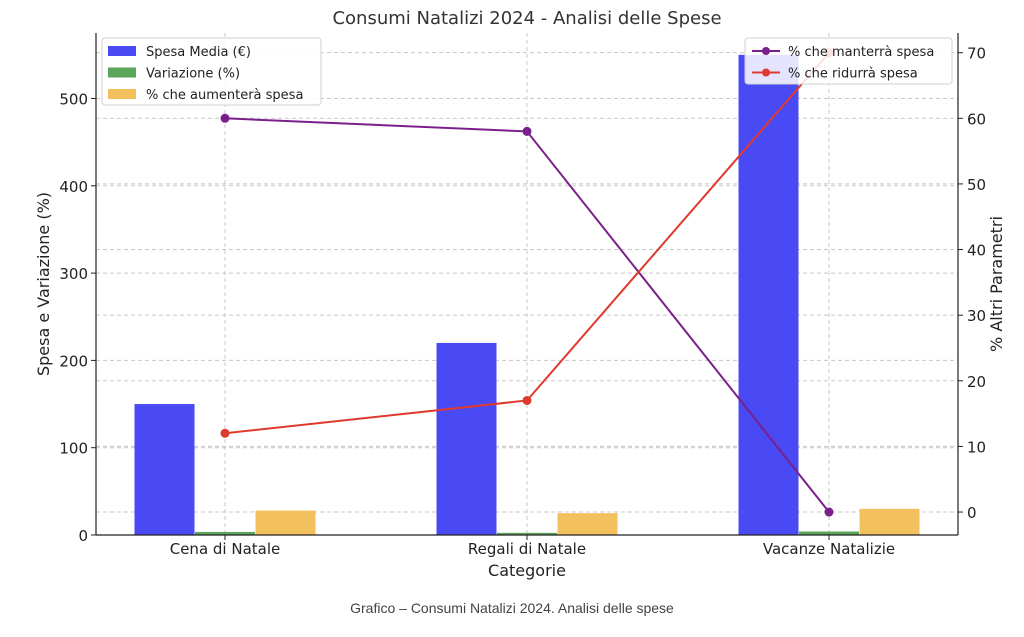 This screenshot has height=637, width=1024. I want to click on y2-tick-label: 40, so click(976, 251).